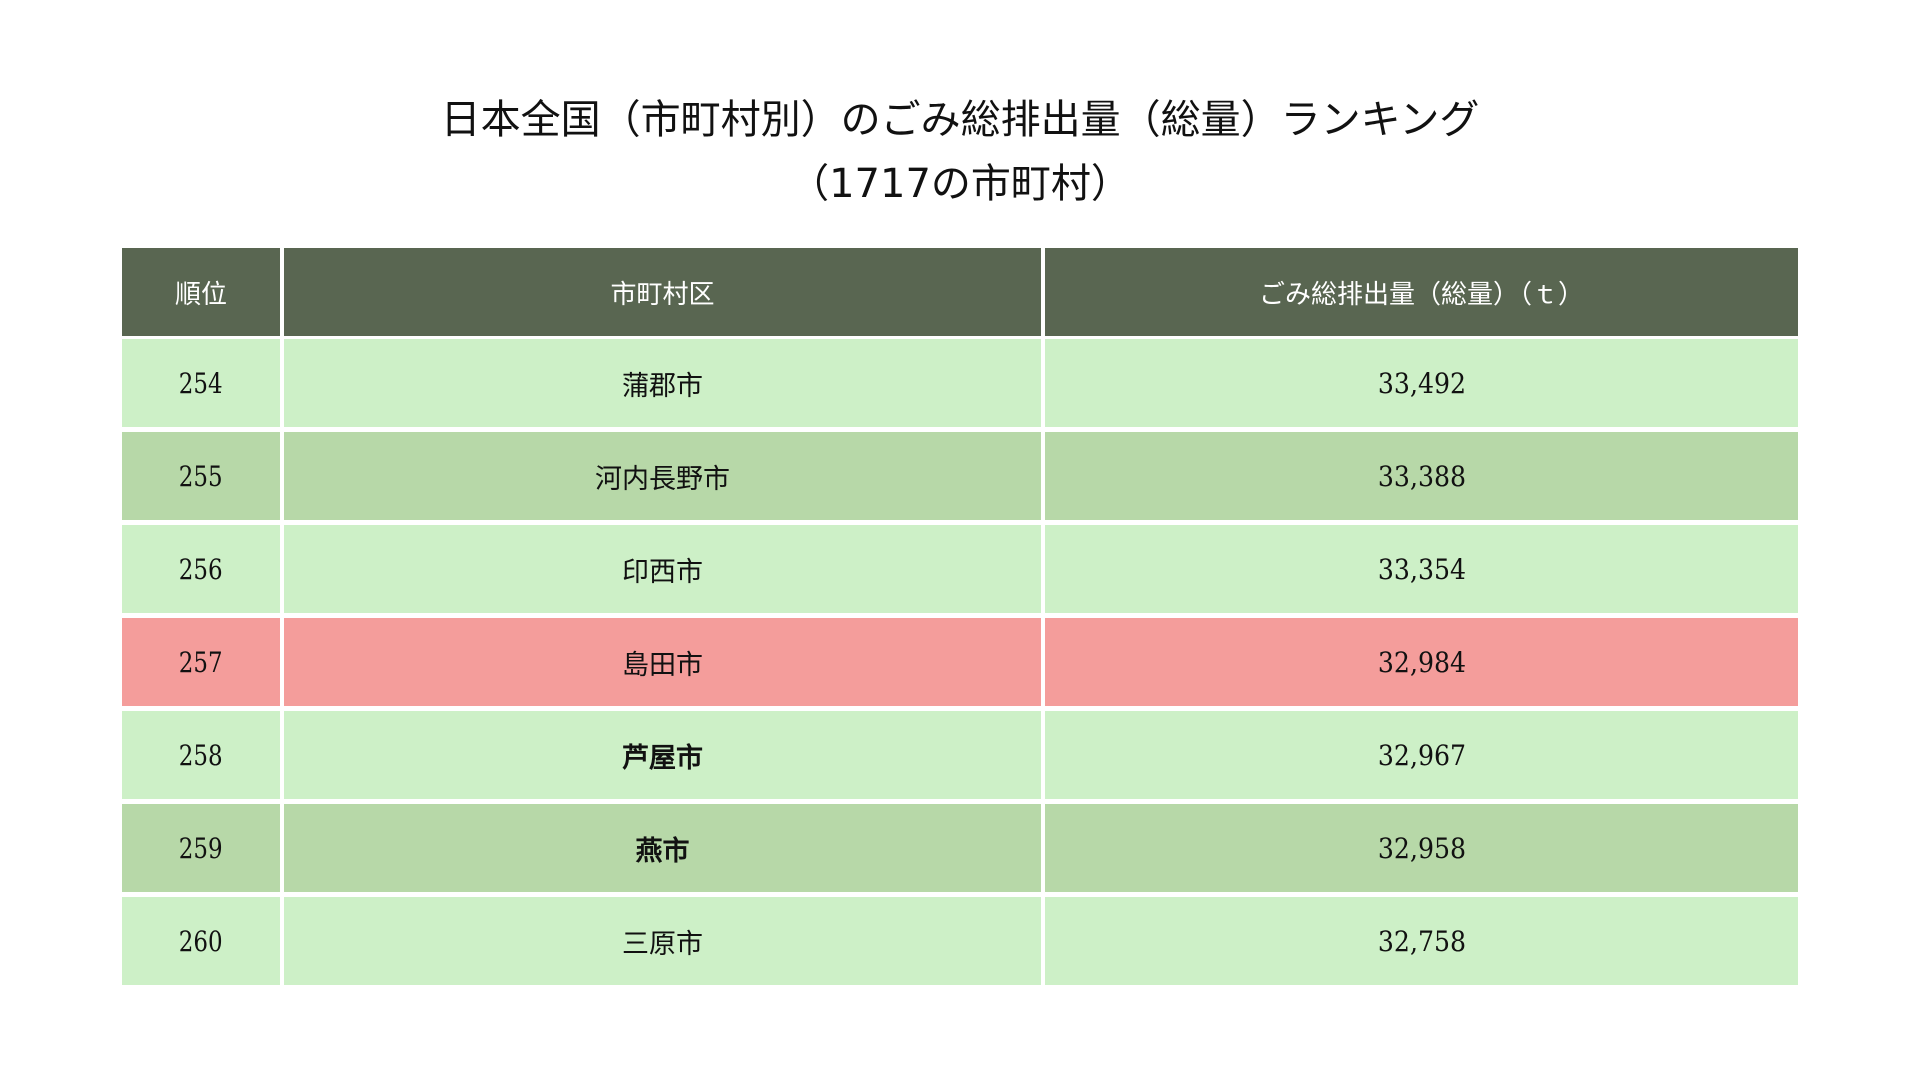  What do you see at coordinates (1421, 383) in the screenshot?
I see `value-cell: 33,492` at bounding box center [1421, 383].